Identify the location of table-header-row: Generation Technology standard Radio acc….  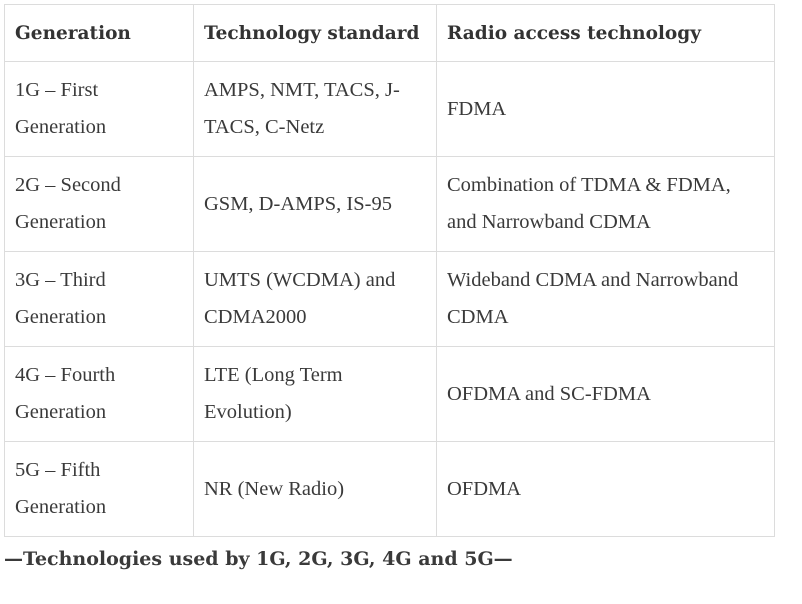
(389, 33).